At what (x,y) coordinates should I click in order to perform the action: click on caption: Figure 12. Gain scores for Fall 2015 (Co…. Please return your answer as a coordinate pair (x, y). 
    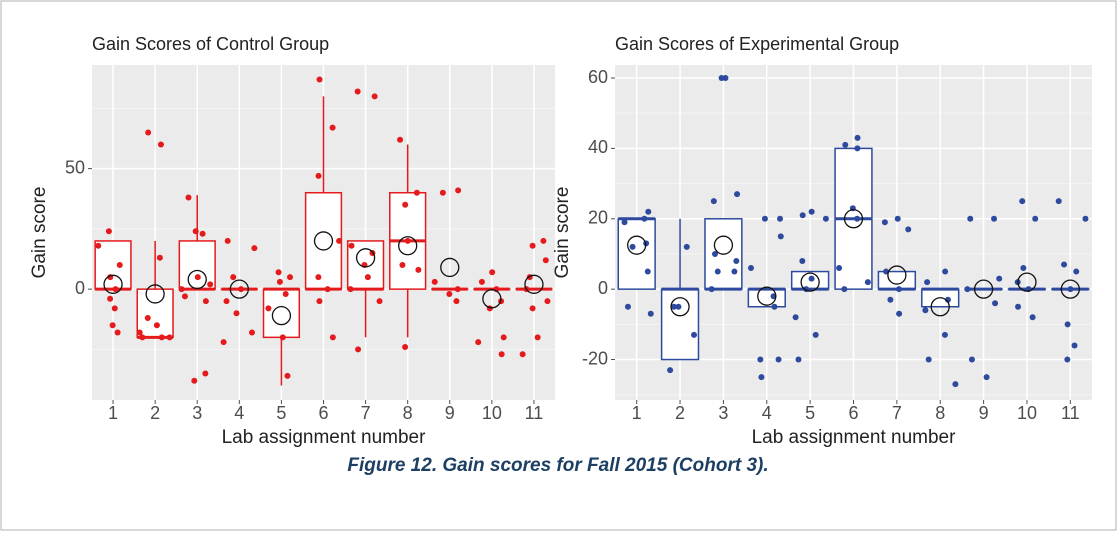
    Looking at the image, I should click on (557, 465).